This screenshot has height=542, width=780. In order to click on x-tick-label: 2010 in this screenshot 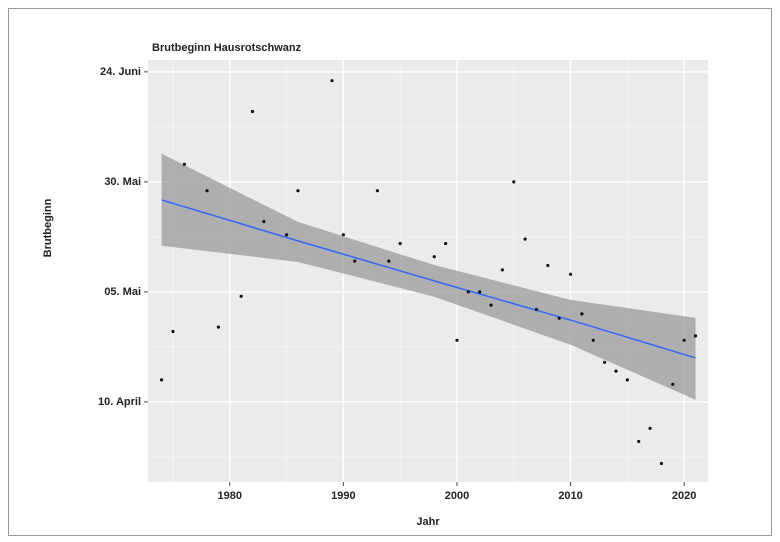, I will do `click(570, 496)`.